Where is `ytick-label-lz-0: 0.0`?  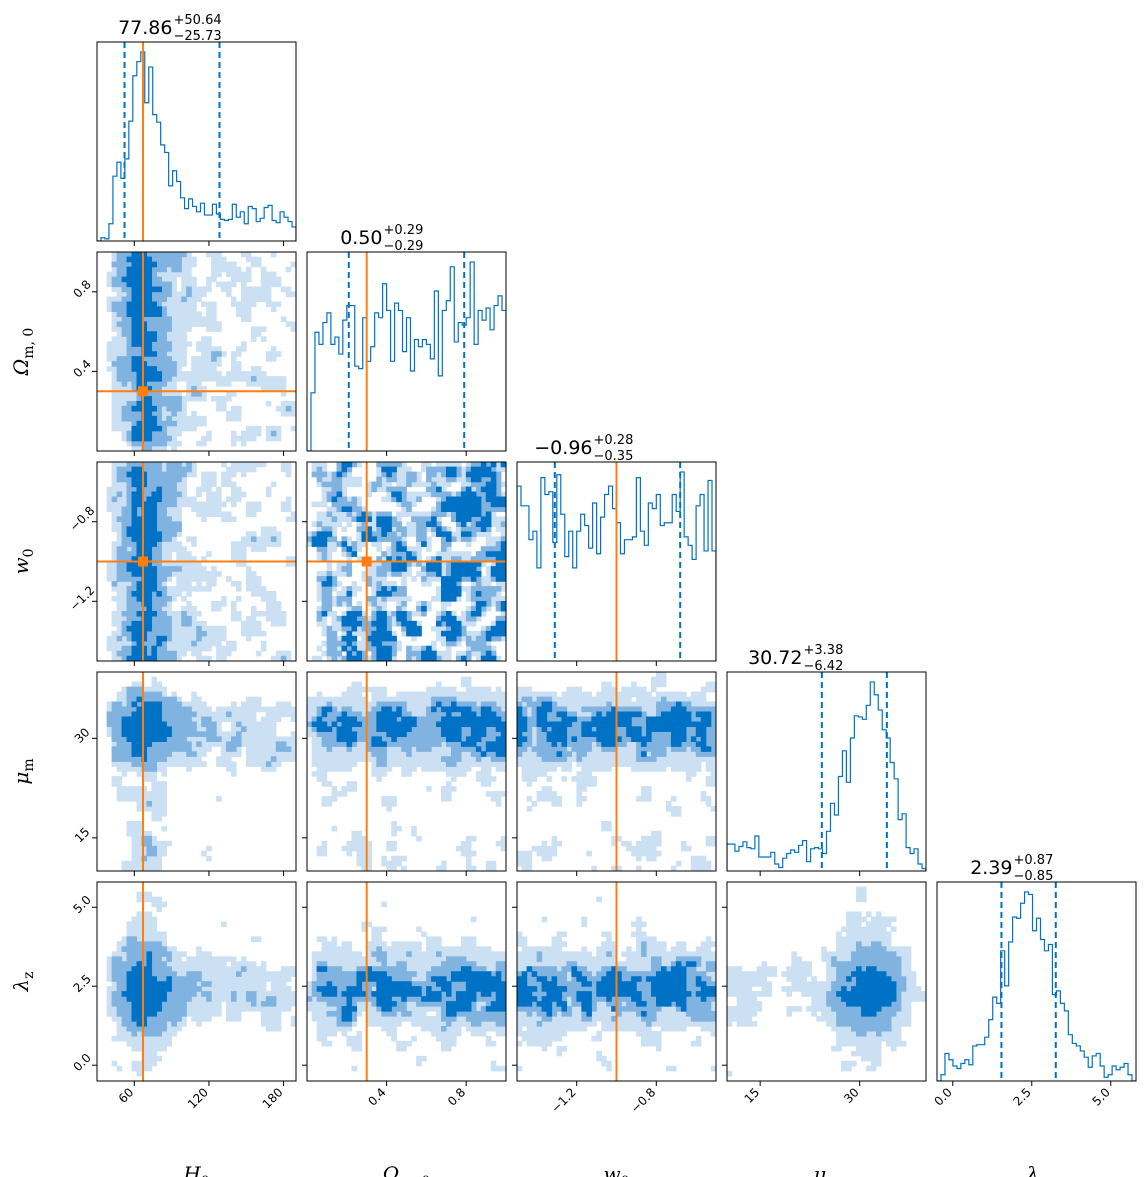
ytick-label-lz-0: 0.0 is located at coordinates (81, 1062).